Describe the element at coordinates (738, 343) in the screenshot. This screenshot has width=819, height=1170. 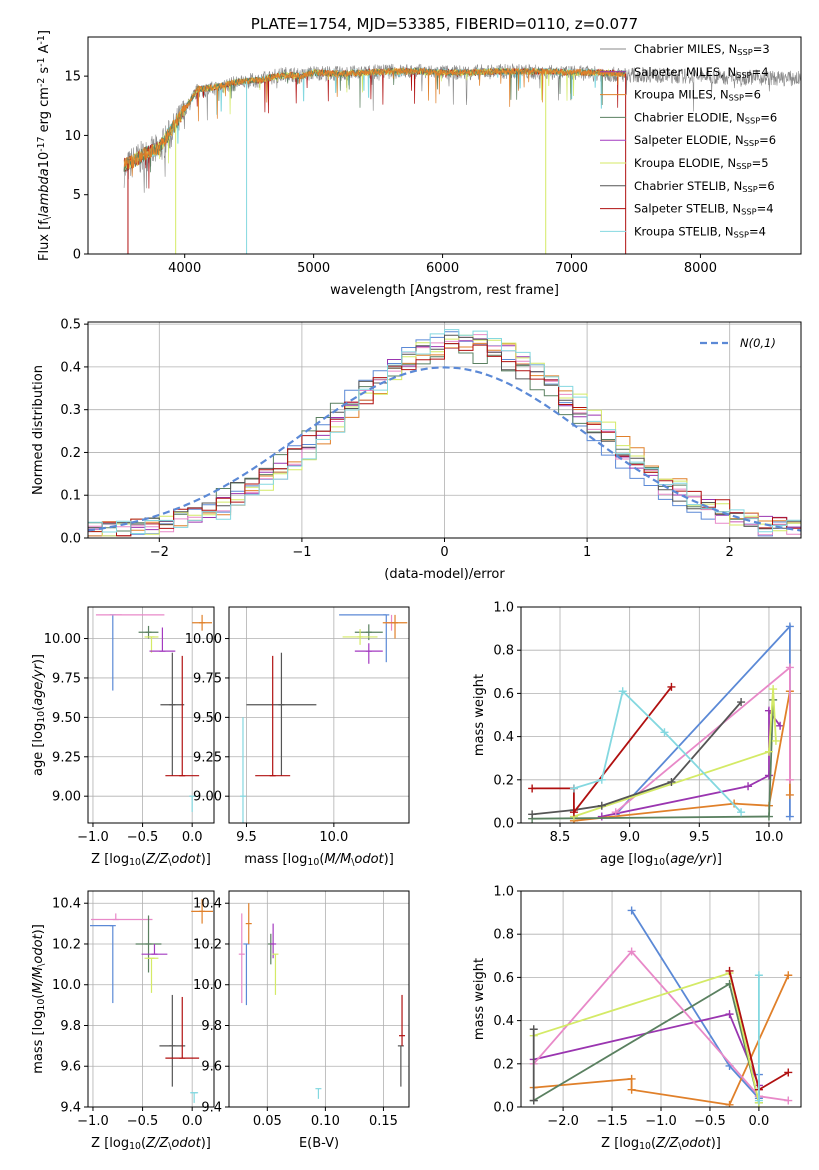
I see `legend: N(0,1)` at that location.